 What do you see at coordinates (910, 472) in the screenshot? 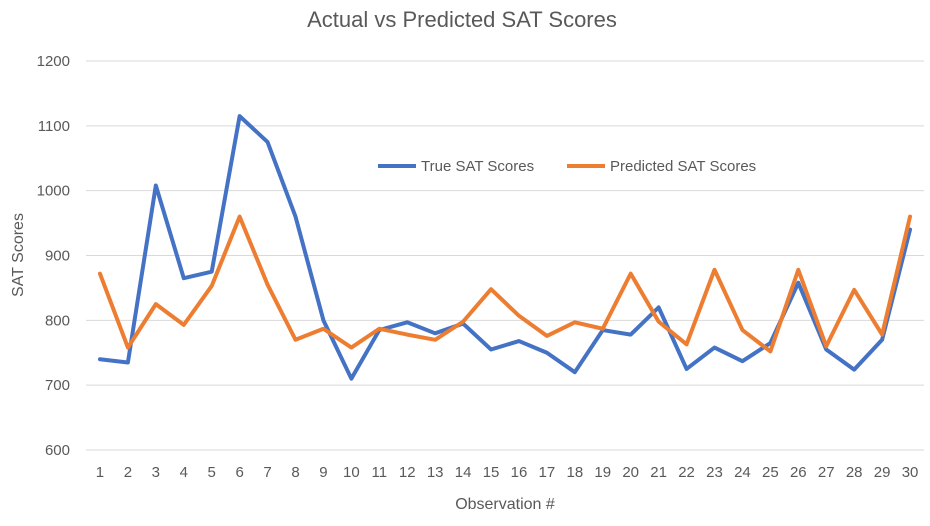
I see `x-tick-label: 30` at bounding box center [910, 472].